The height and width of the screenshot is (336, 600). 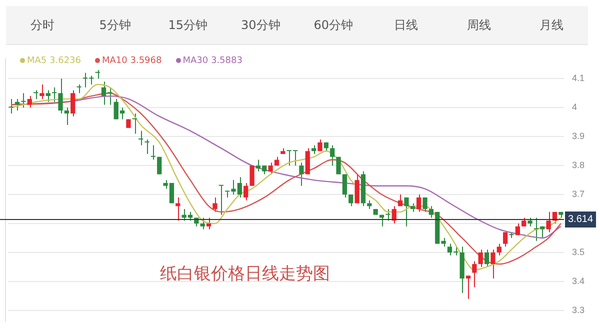 What do you see at coordinates (578, 194) in the screenshot?
I see `y-tick-label: 3.7` at bounding box center [578, 194].